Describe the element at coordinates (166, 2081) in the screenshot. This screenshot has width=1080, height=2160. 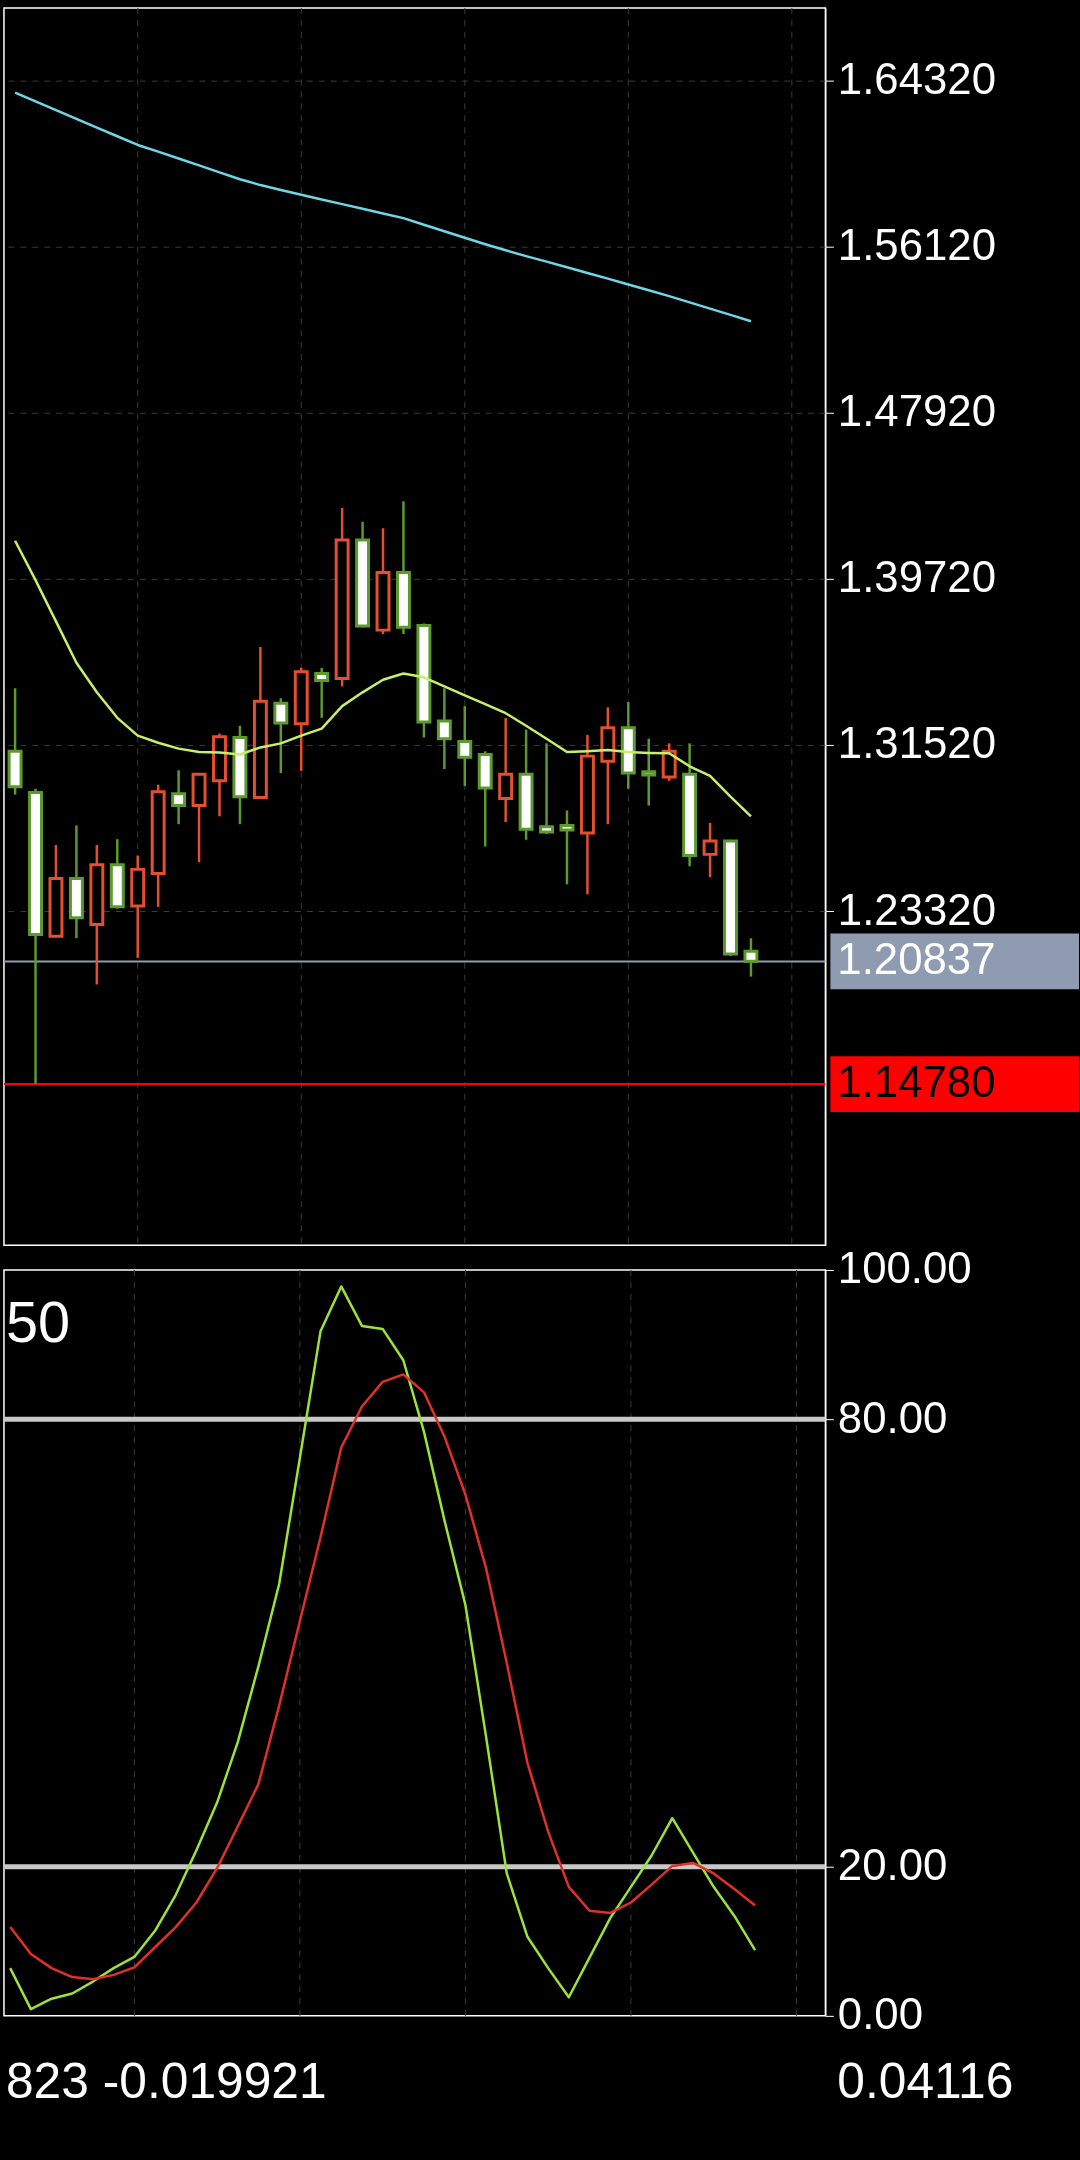
I see `text: 823 -0.019921` at that location.